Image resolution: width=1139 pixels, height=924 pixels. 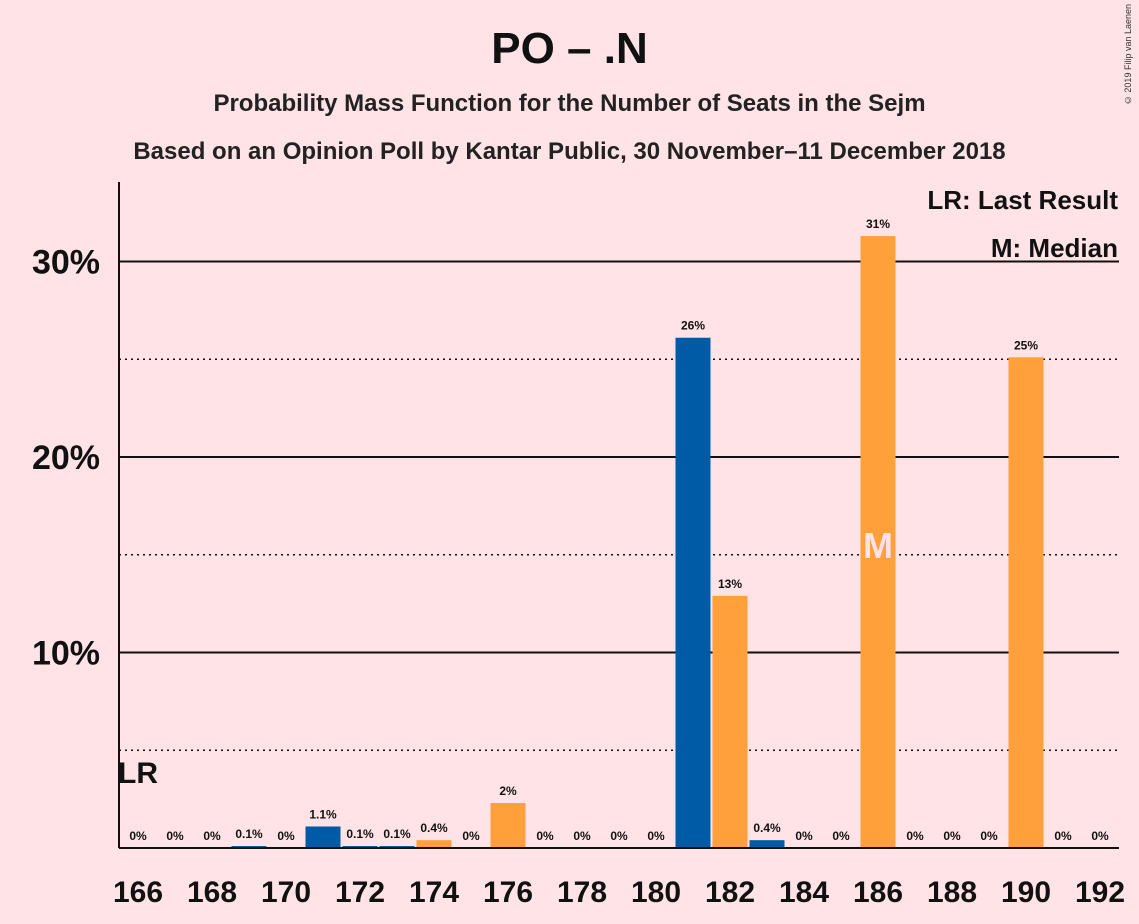 I want to click on x-tick-label: 188, so click(x=952, y=892).